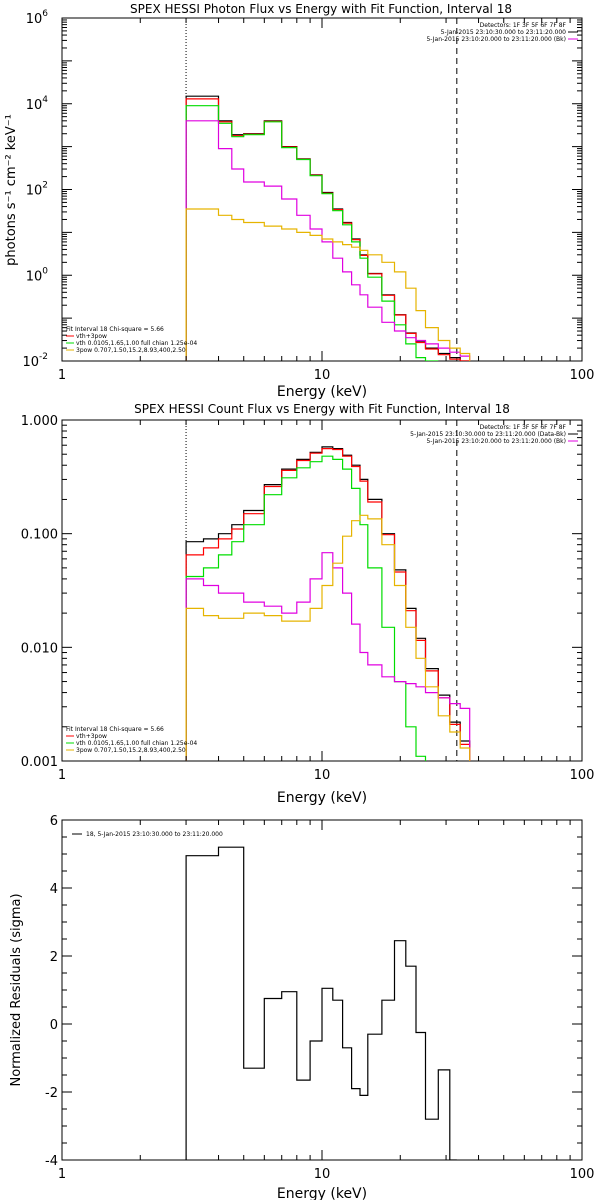  I want to click on photon-flux-legend-info-text: 5-Jan-2015 23:10:30.000 to 23:11:20.000, so click(504, 32).